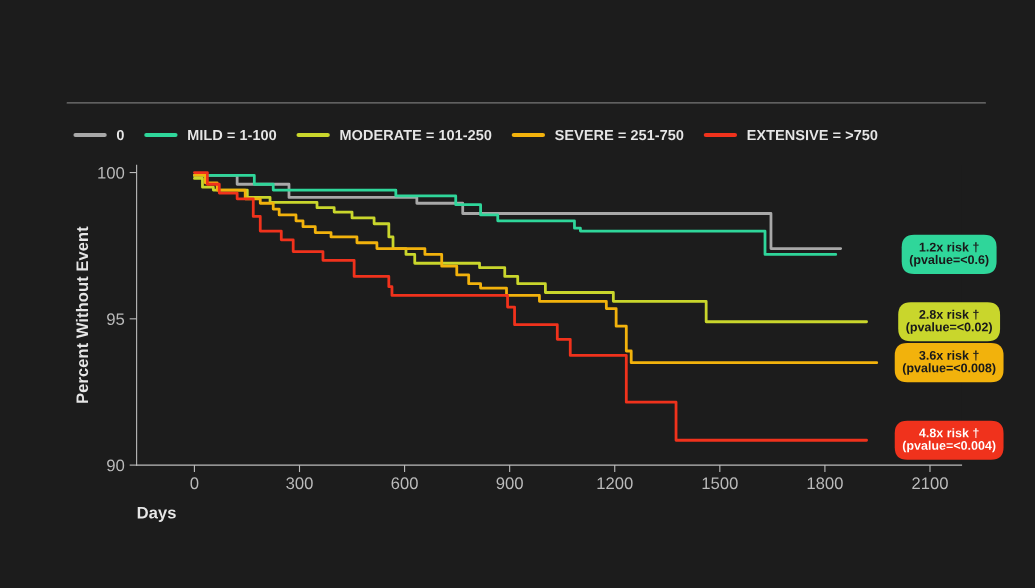  I want to click on x-tick-label: 1200, so click(615, 483).